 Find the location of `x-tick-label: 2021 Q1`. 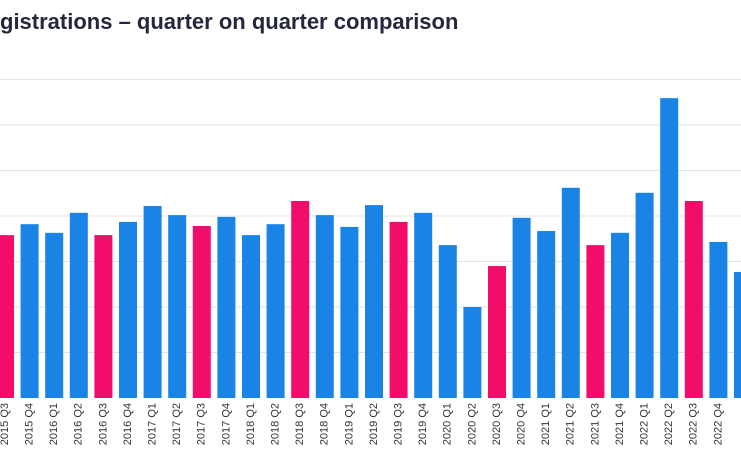

x-tick-label: 2021 Q1 is located at coordinates (546, 424).